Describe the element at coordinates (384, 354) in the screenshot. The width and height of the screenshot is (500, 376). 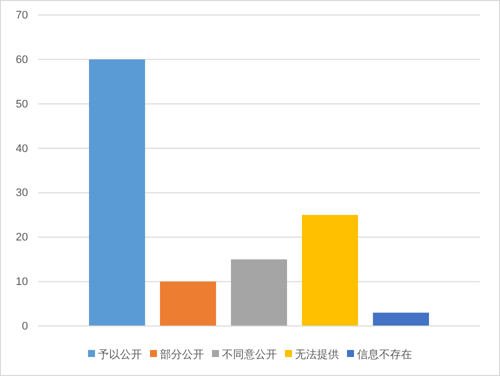
I see `legend-label: 信息不存在` at that location.